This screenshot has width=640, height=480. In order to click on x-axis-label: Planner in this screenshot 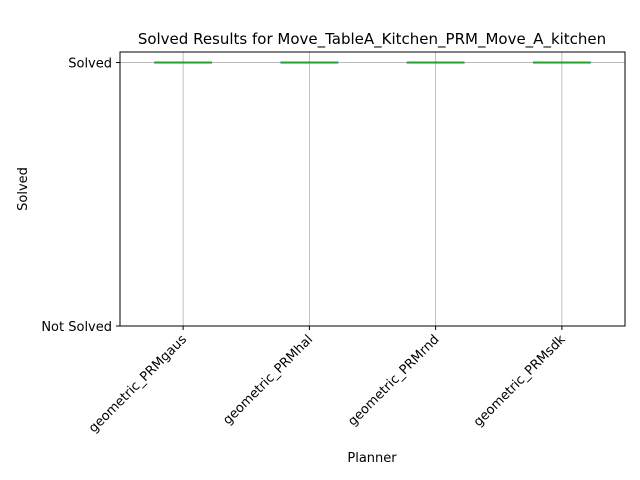, I will do `click(372, 458)`.